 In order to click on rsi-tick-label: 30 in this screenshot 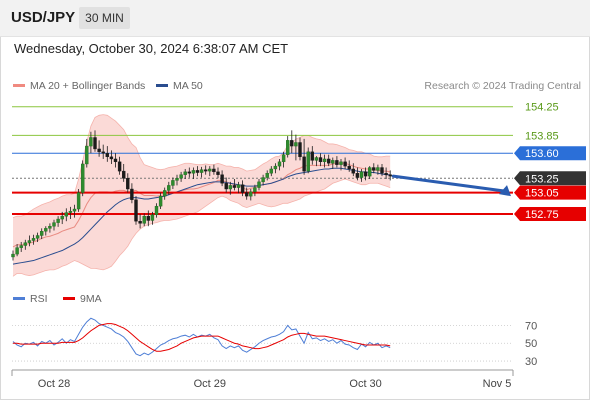, I will do `click(531, 362)`.